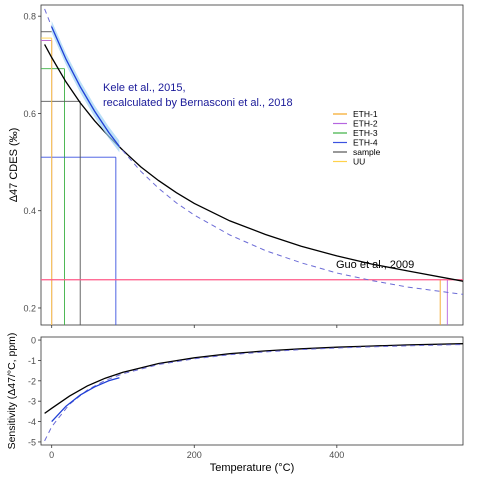 Image resolution: width=480 pixels, height=480 pixels. I want to click on legend-label: ETH-2, so click(365, 124).